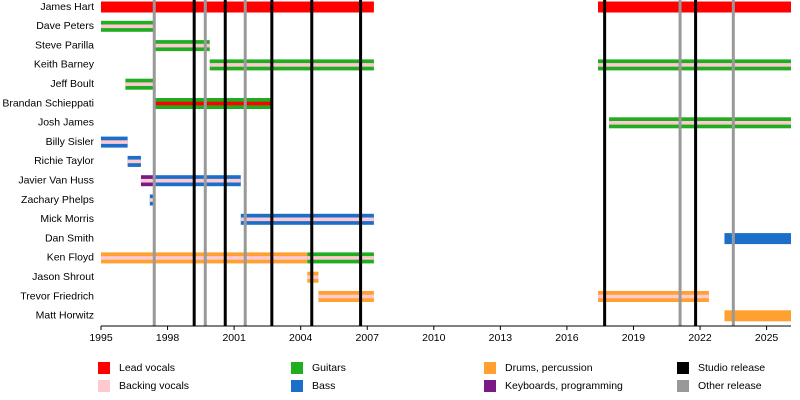 The width and height of the screenshot is (800, 400). What do you see at coordinates (66, 123) in the screenshot?
I see `member-name: Josh James` at bounding box center [66, 123].